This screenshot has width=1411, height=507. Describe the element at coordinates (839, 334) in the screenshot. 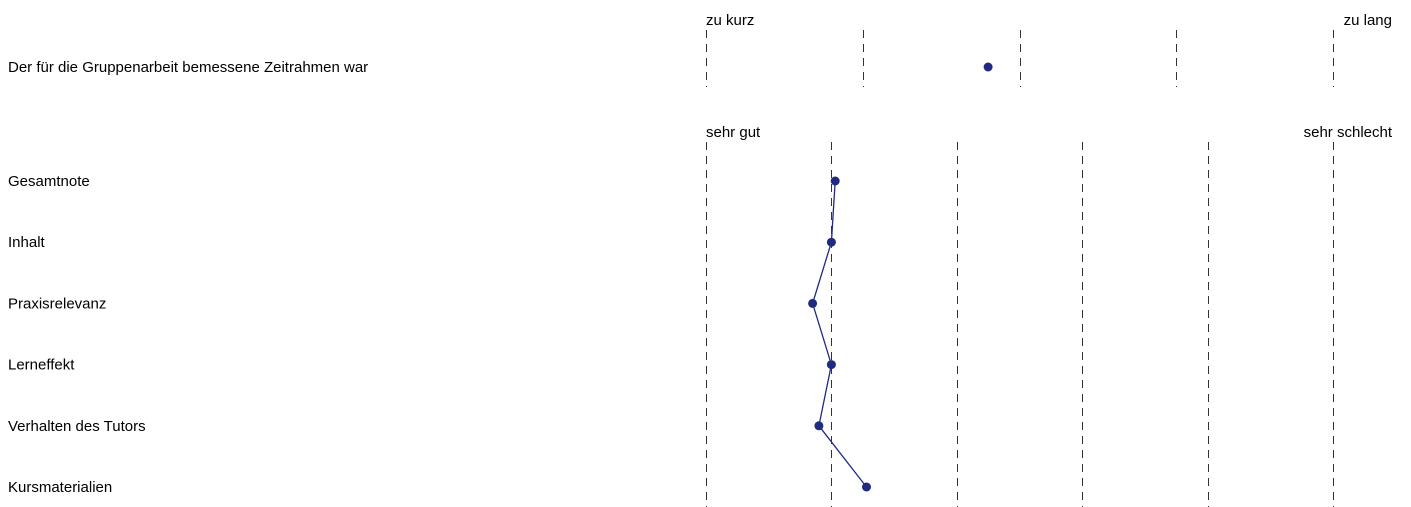

I see `profile-line` at that location.